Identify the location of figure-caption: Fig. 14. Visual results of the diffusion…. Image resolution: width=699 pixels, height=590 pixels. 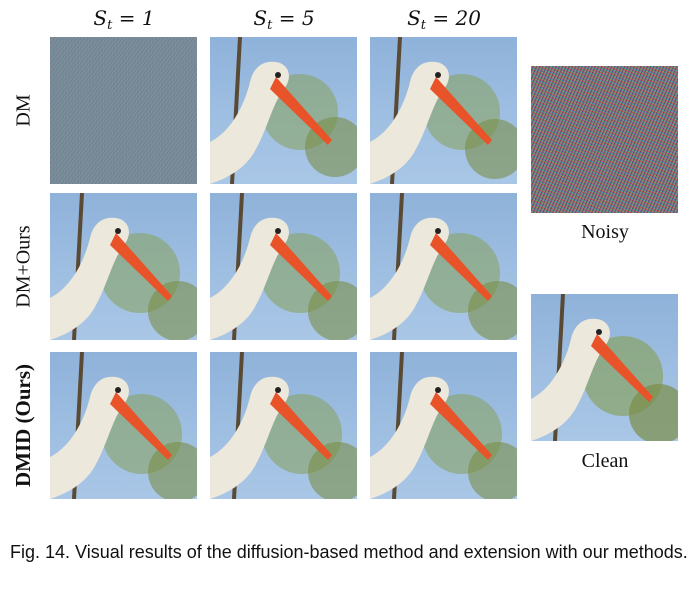
(349, 552).